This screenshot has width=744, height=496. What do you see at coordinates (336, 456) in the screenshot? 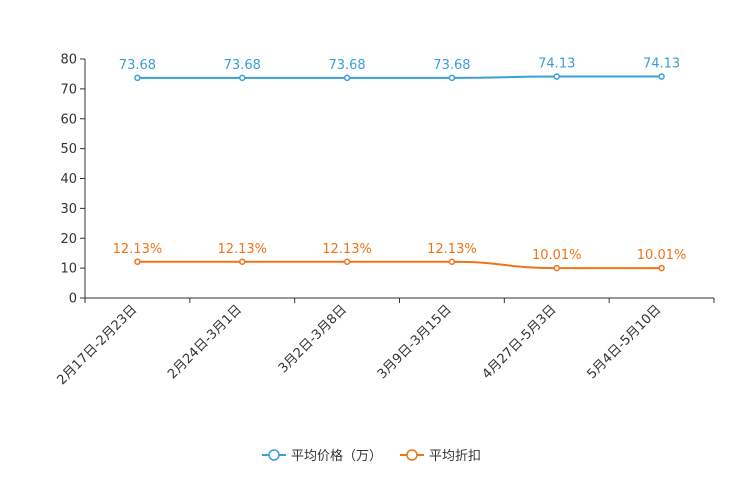
I see `legend-label: 平均价格（万）` at bounding box center [336, 456].